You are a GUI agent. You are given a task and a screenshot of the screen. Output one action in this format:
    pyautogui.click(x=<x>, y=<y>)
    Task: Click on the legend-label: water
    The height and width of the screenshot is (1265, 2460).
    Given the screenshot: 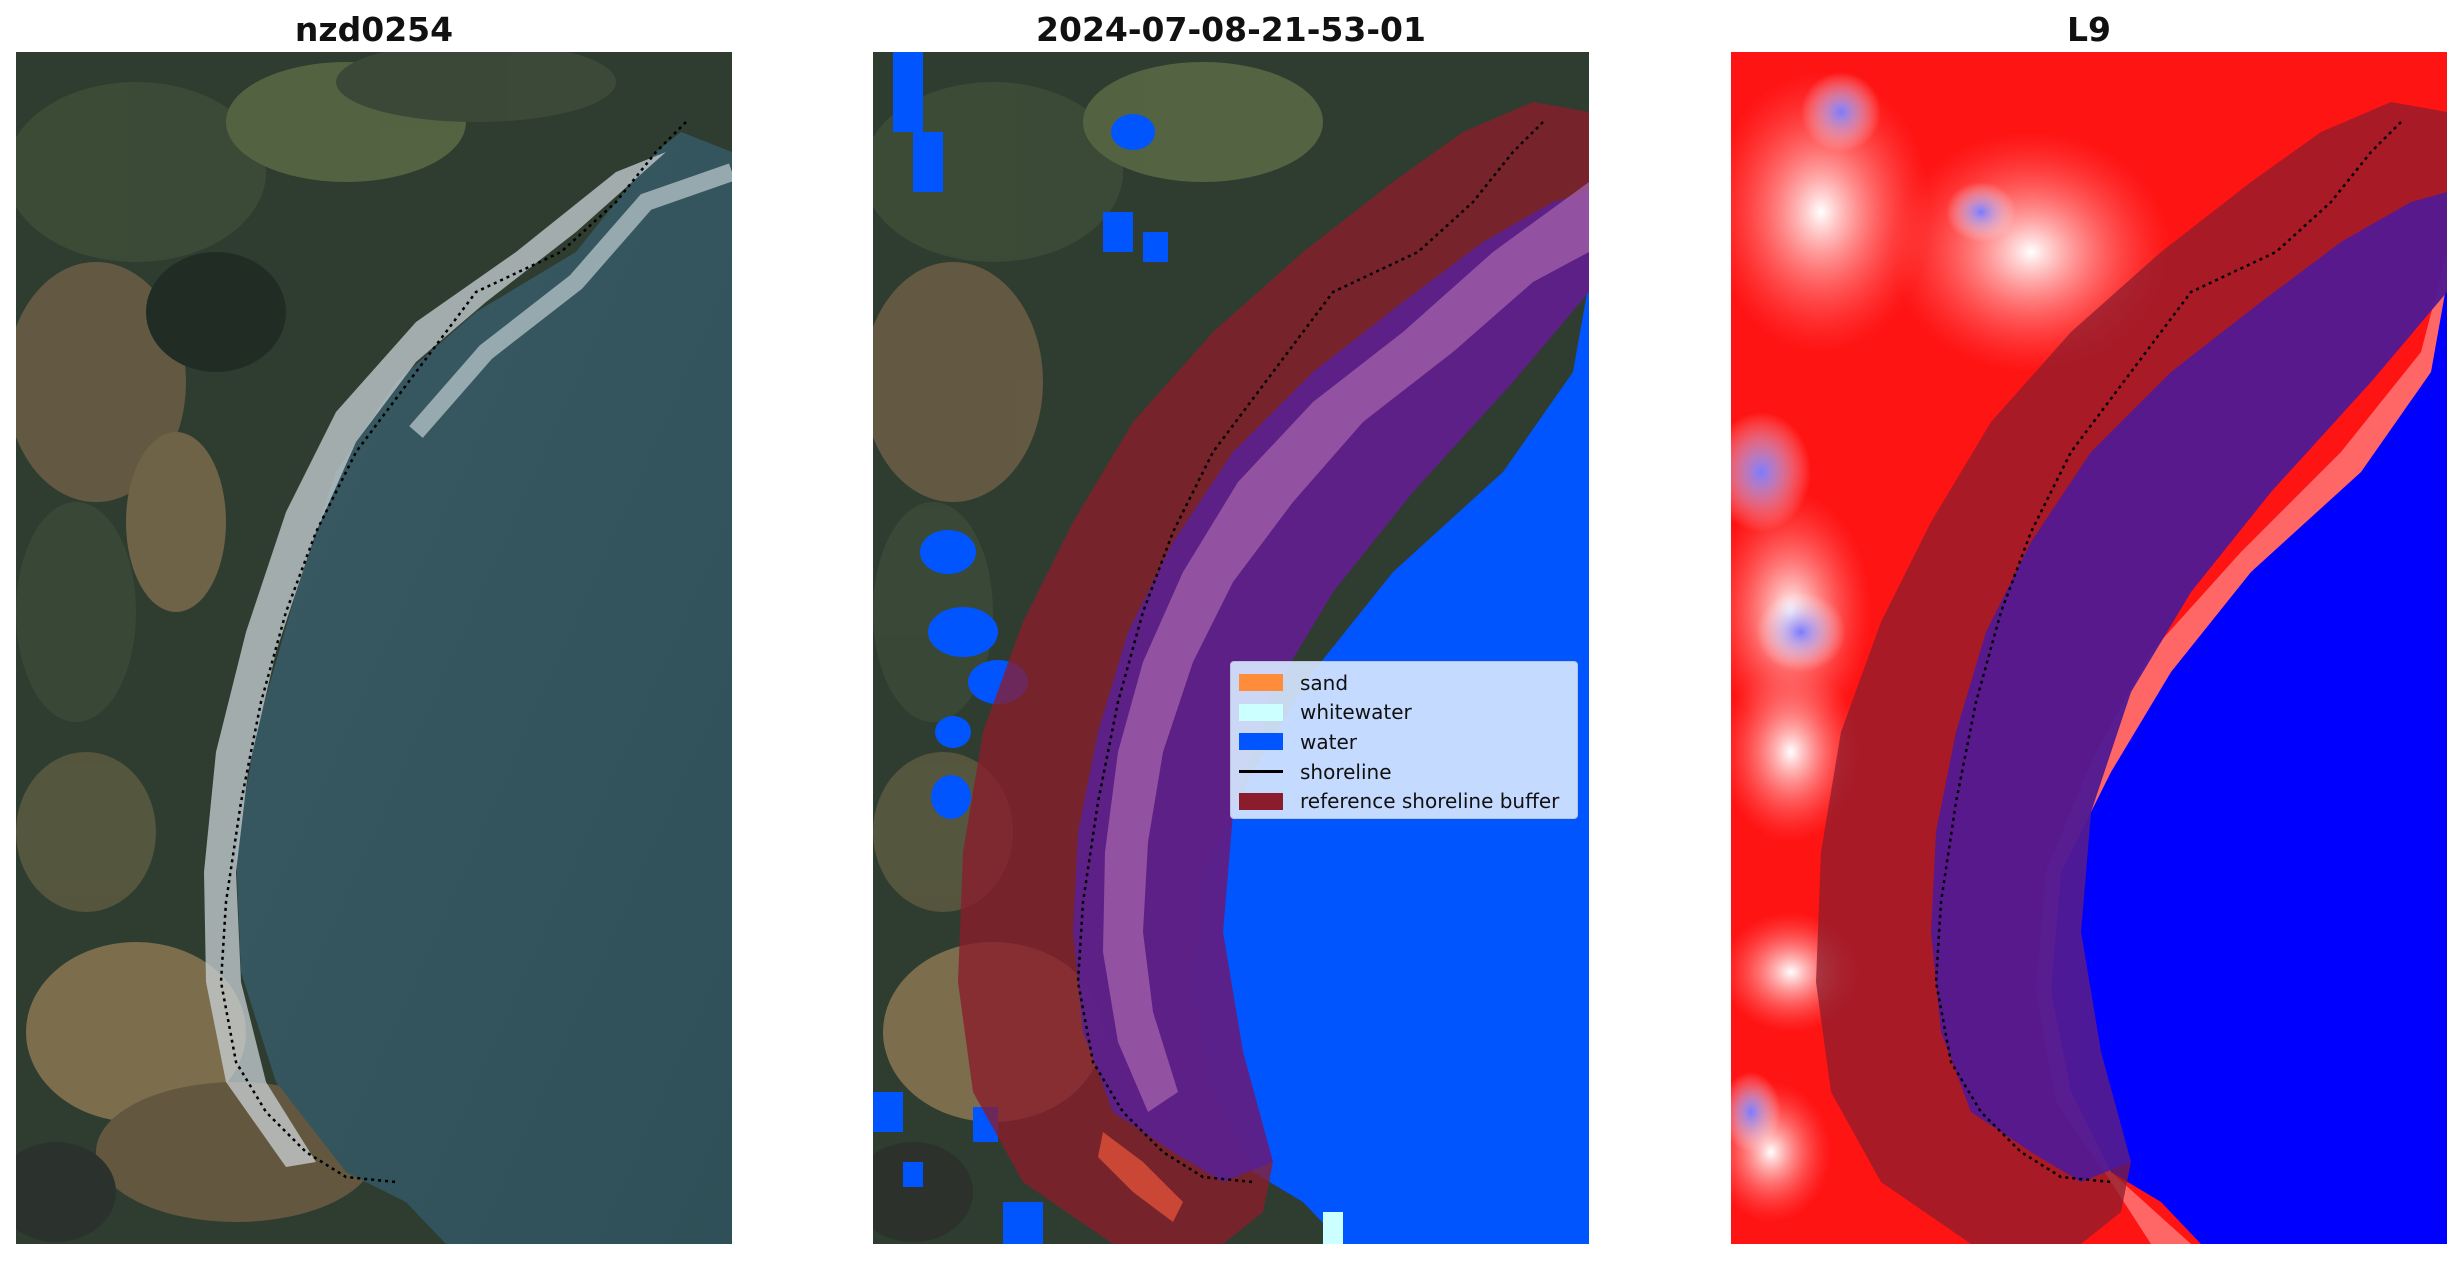 What is the action you would take?
    pyautogui.click(x=1328, y=741)
    